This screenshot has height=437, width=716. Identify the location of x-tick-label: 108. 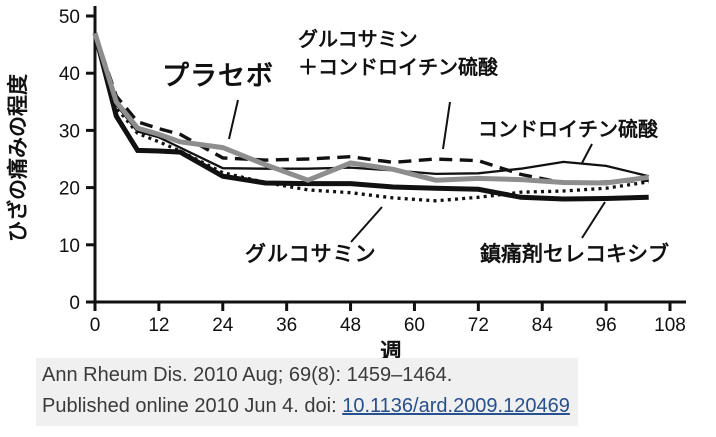
(670, 325).